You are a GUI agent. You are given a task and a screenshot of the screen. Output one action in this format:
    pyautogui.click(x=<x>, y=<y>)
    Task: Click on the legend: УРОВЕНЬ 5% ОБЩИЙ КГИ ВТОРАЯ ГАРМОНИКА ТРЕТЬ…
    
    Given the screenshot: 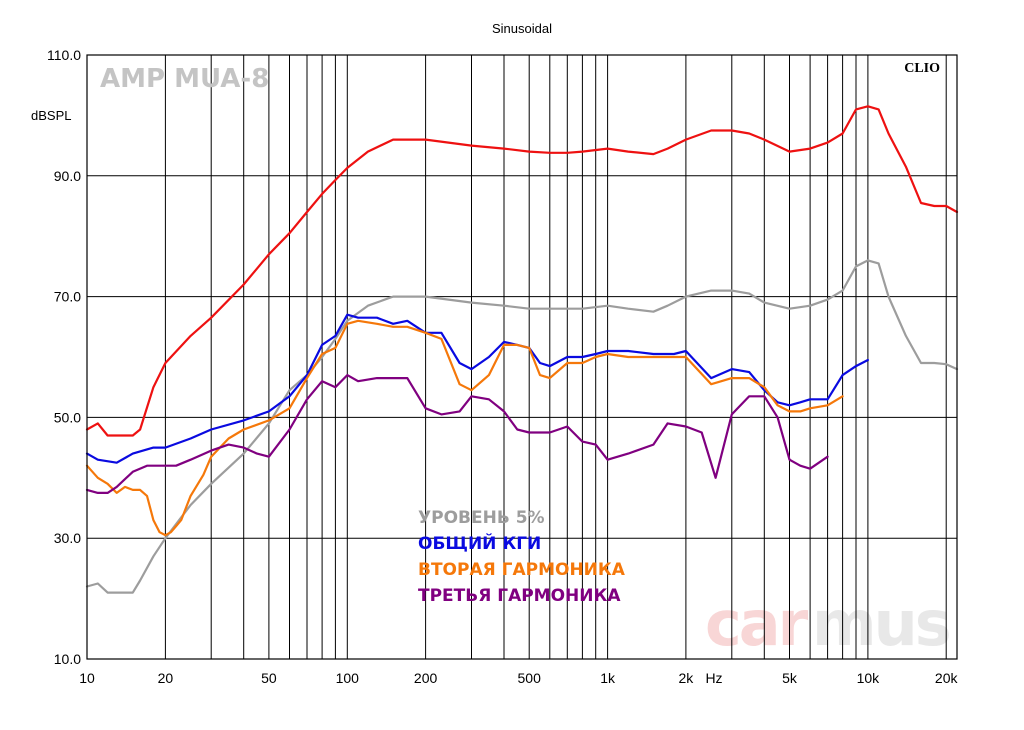 What is the action you would take?
    pyautogui.click(x=522, y=557)
    